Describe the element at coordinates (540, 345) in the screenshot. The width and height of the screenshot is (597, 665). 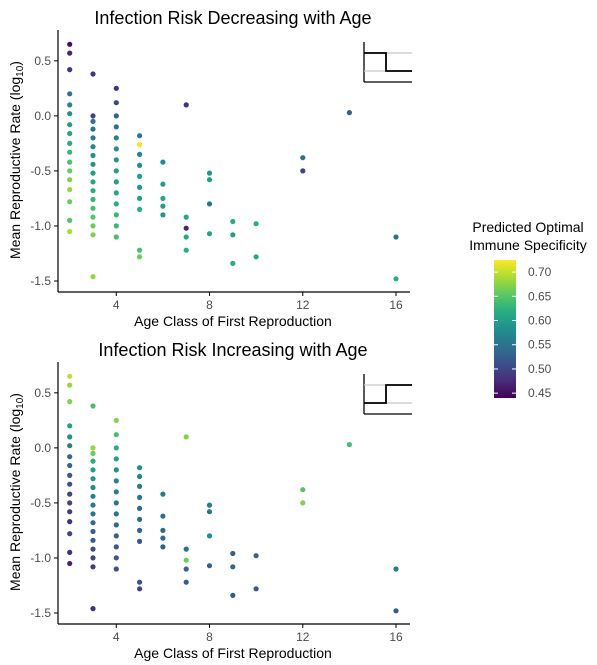
I see `legend-tick-label: 0.55` at that location.